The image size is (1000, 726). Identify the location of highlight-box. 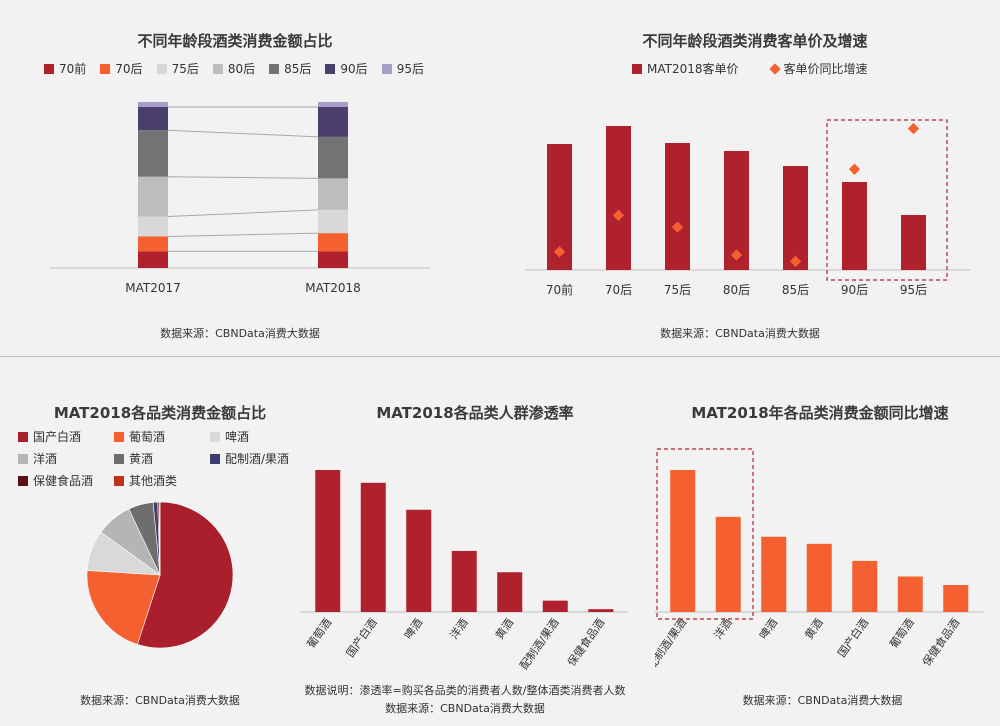
(887, 200).